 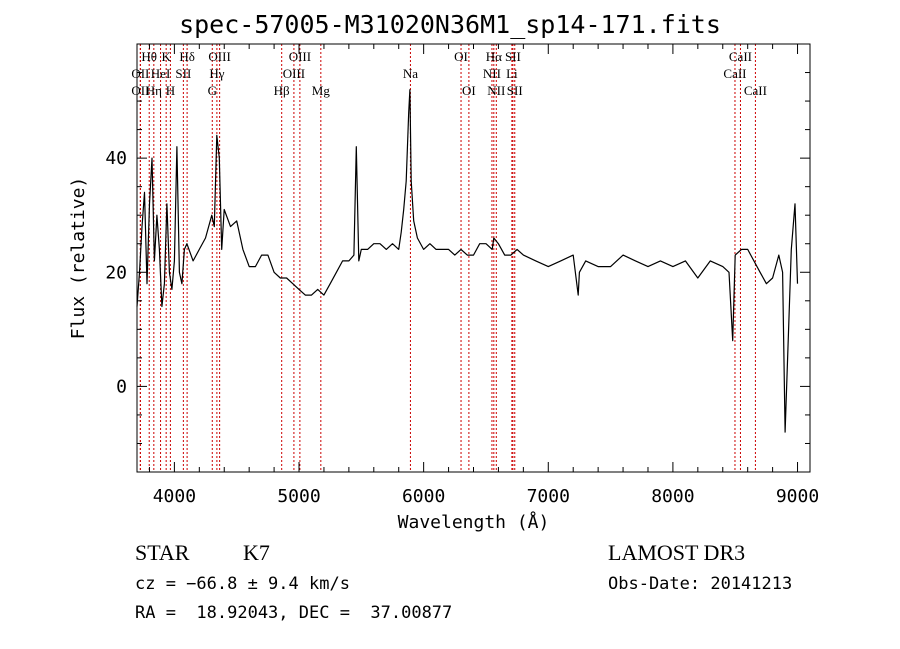 I want to click on y-axis-label: Flux (relative), so click(x=78, y=258).